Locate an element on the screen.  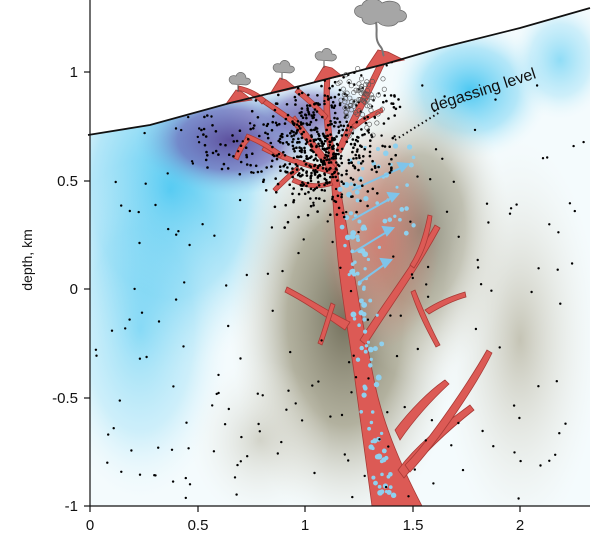
x-tick-label: 0 is located at coordinates (90, 525).